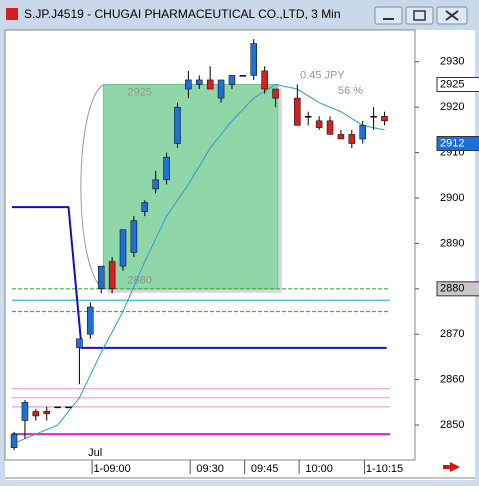  What do you see at coordinates (92, 187) in the screenshot?
I see `box-bracket` at bounding box center [92, 187].